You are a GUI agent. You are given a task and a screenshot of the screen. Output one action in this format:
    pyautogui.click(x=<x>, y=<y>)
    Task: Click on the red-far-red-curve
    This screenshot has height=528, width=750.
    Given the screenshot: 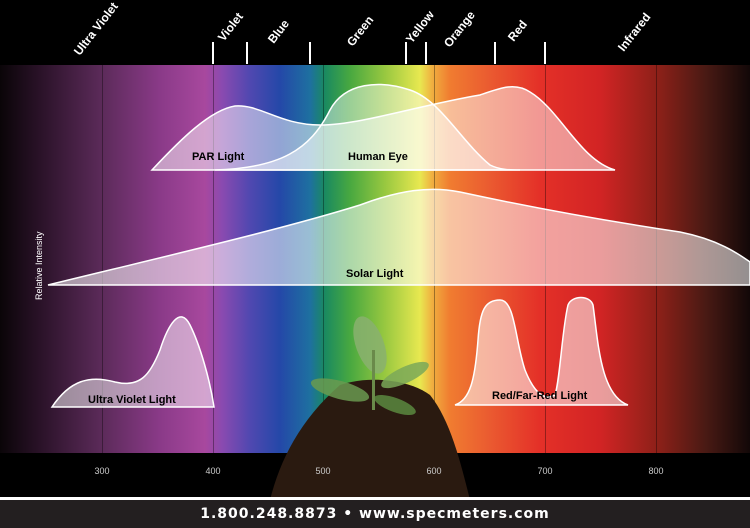 What is the action you would take?
    pyautogui.click(x=541, y=351)
    